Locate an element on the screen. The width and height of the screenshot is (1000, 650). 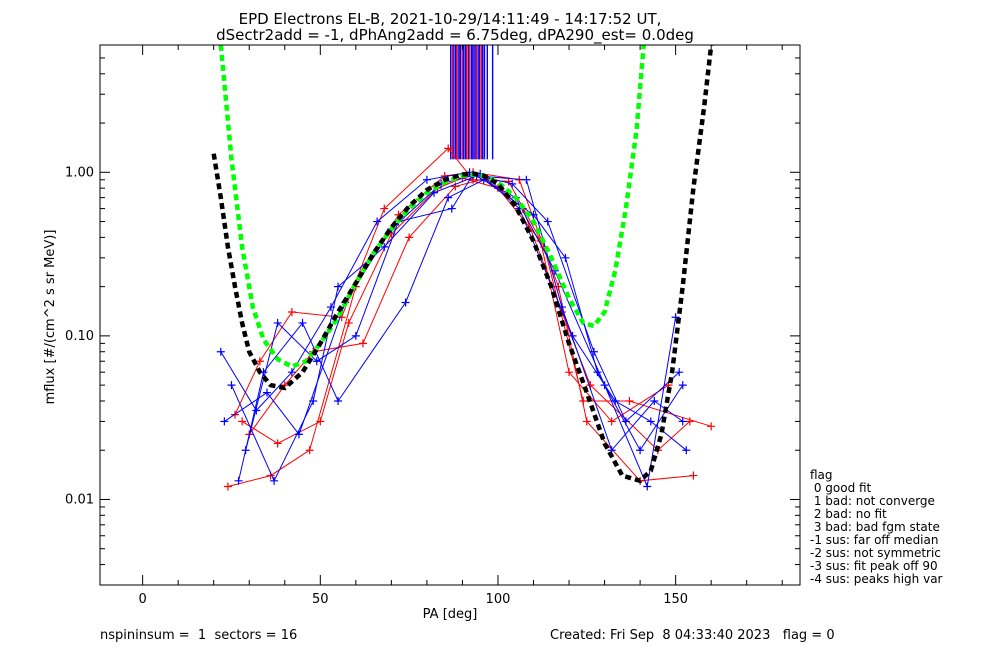
y-tick-label: 0.10 is located at coordinates (79, 336).